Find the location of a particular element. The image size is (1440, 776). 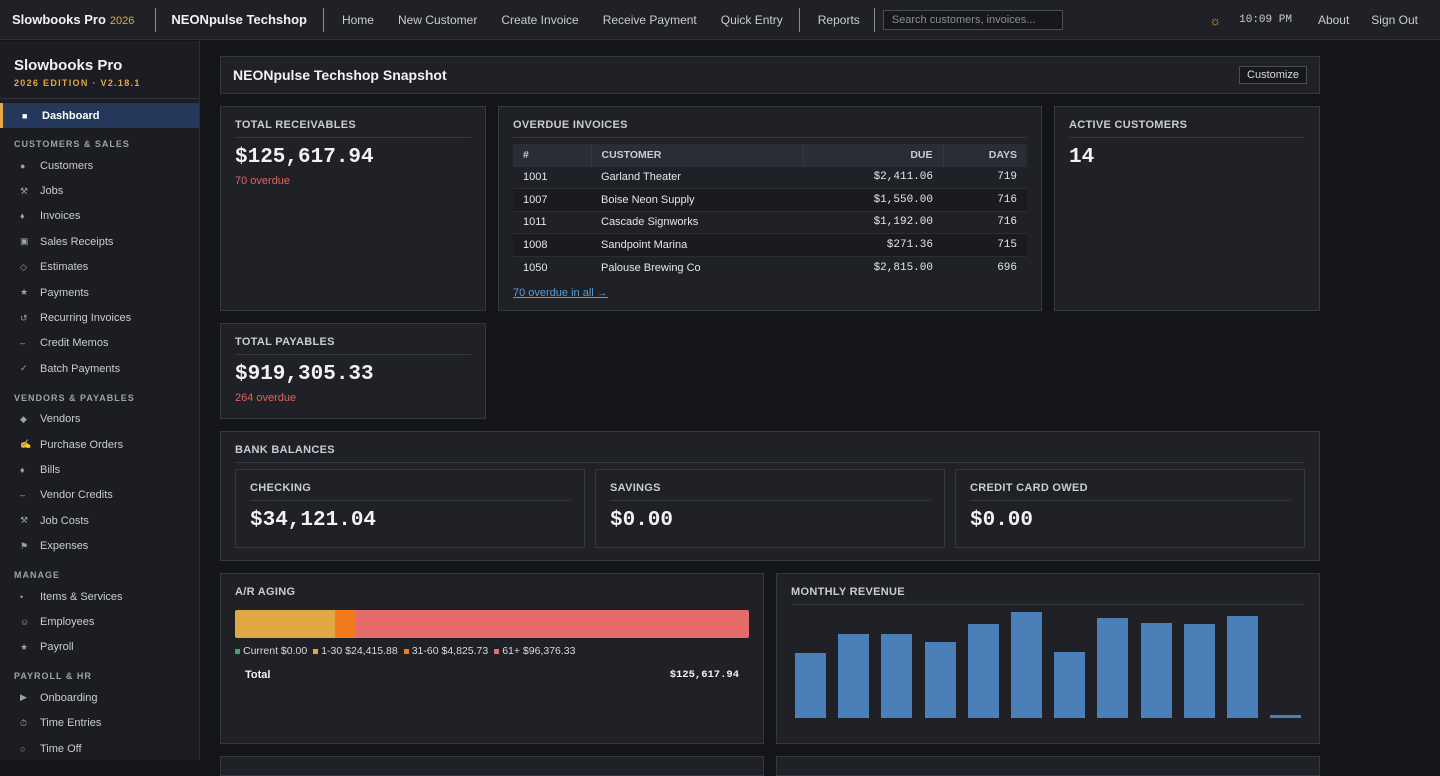

sidebar-item-time-entries: ⏱ Time Entries is located at coordinates (99, 722).